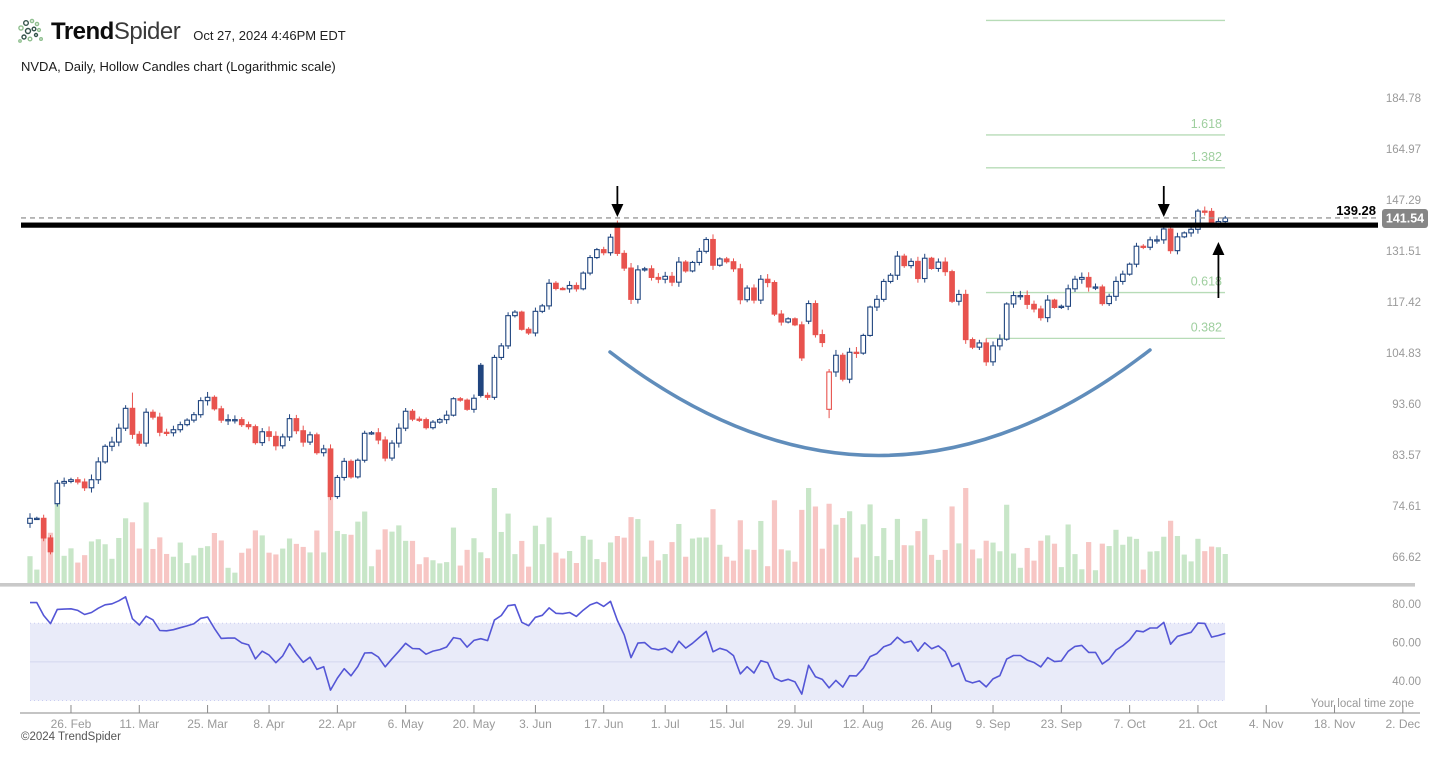  I want to click on fib-label: 0.382, so click(1206, 327).